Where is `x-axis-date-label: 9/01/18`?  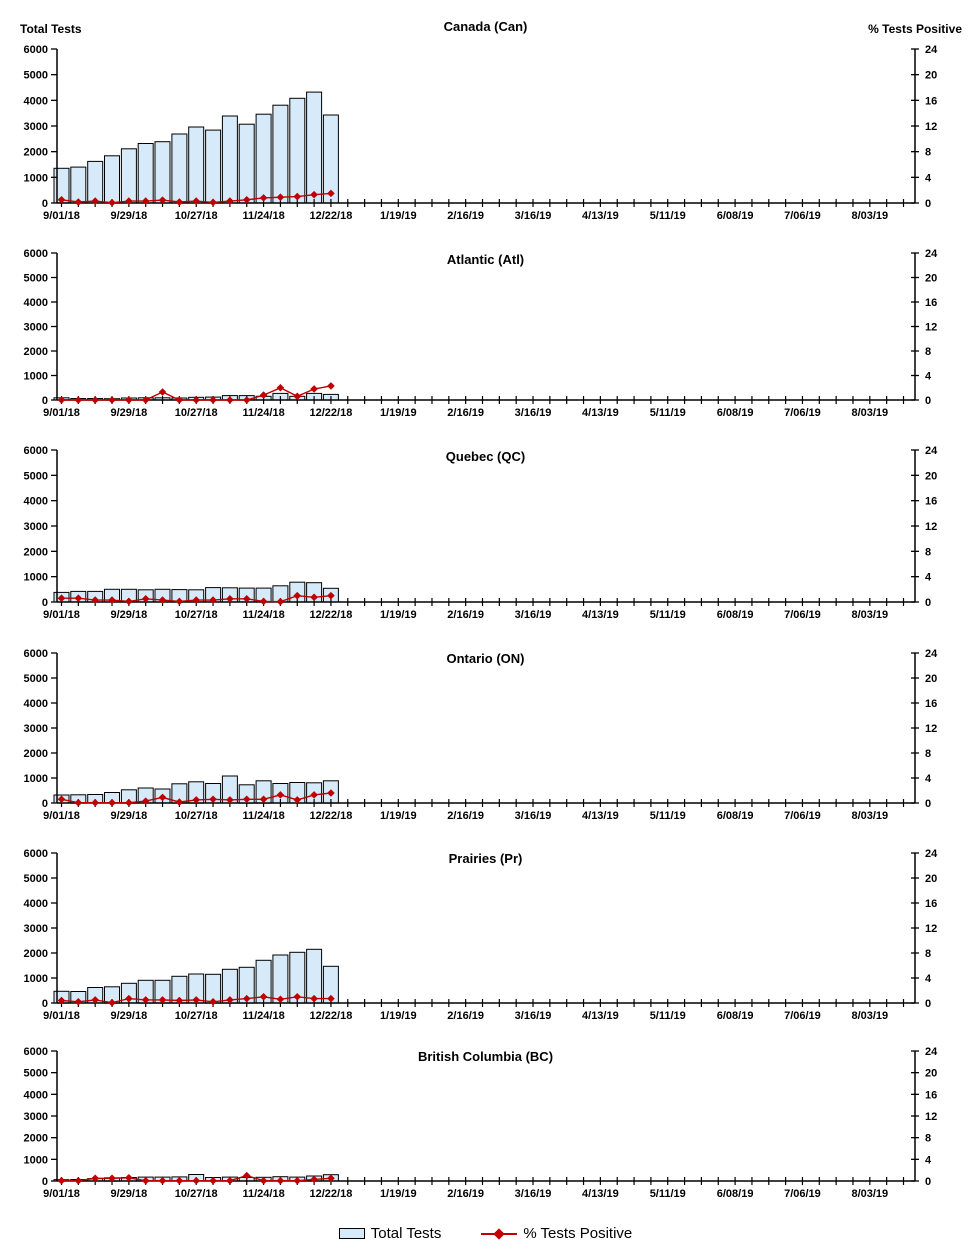 x-axis-date-label: 9/01/18 is located at coordinates (61, 1194).